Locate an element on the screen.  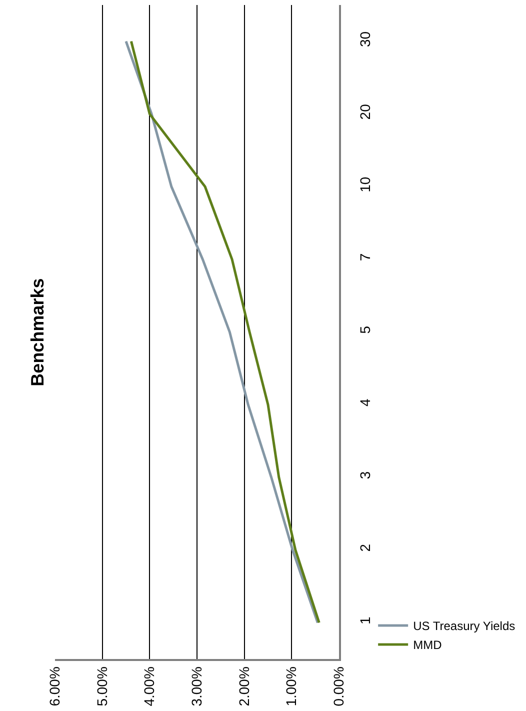
x-tick-label: 5.00% is located at coordinates (102, 686).